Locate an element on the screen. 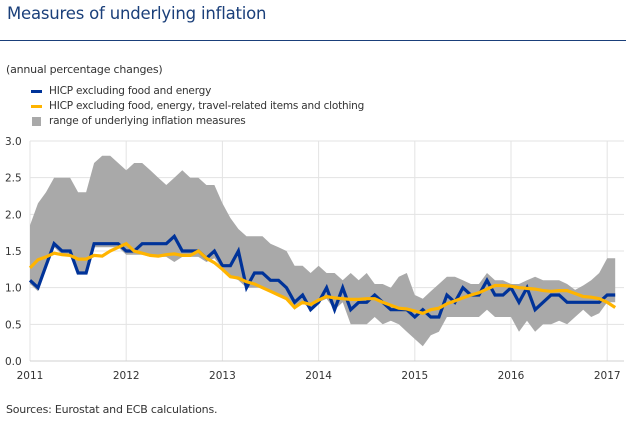 The width and height of the screenshot is (632, 421). title-divider is located at coordinates (313, 40).